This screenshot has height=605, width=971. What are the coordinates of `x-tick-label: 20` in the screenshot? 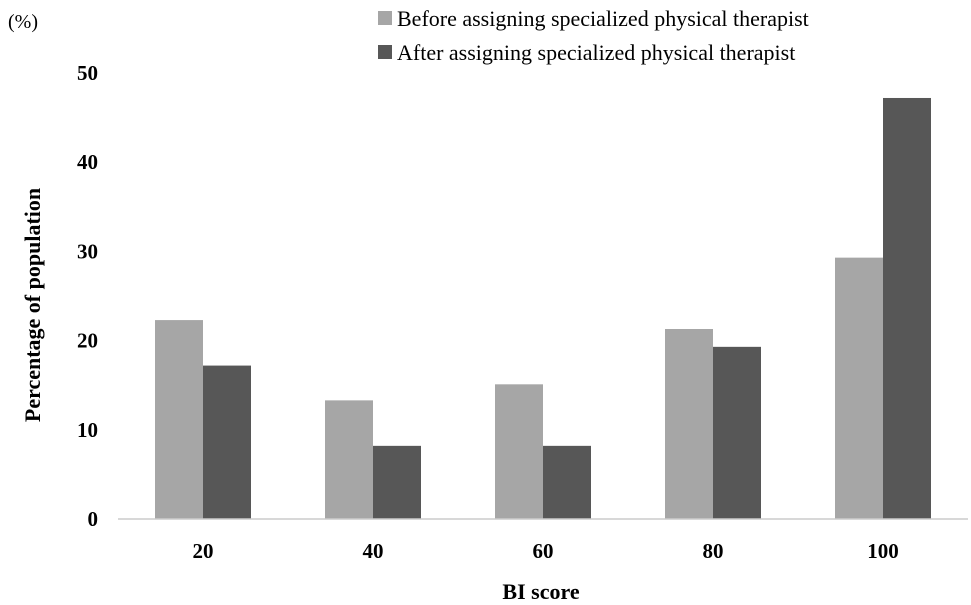 It's located at (203, 551).